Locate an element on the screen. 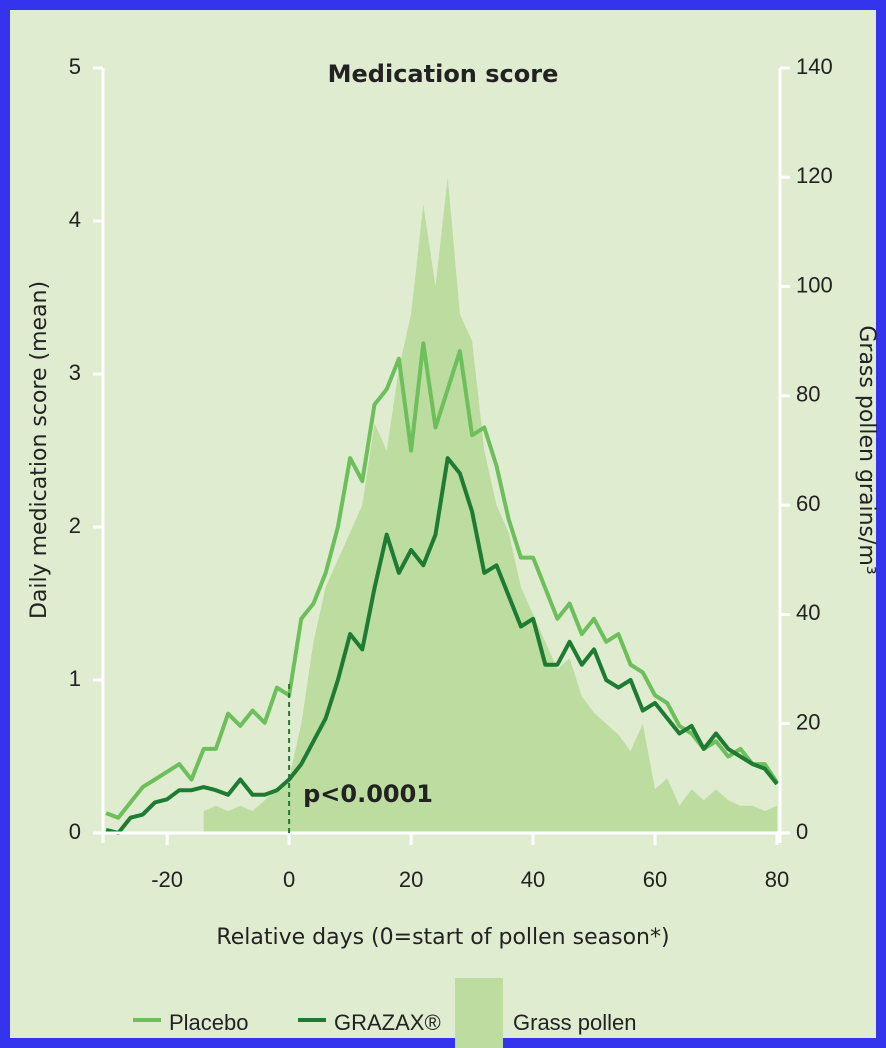 The image size is (886, 1048). x-tick-label: 60 is located at coordinates (655, 879).